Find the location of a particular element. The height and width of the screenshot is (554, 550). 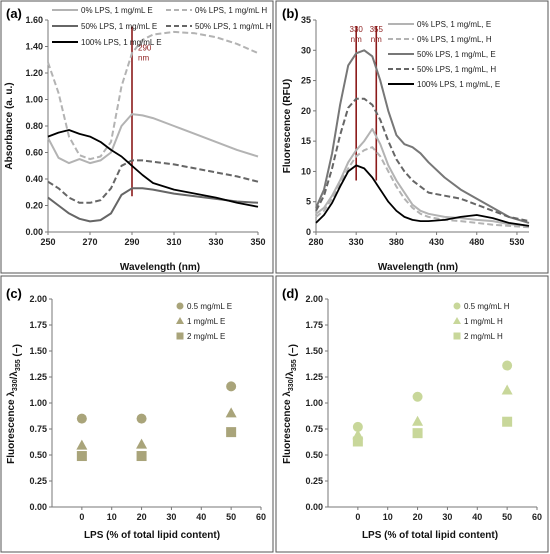

y-tick-label: 0.20 is located at coordinates (34, 206).